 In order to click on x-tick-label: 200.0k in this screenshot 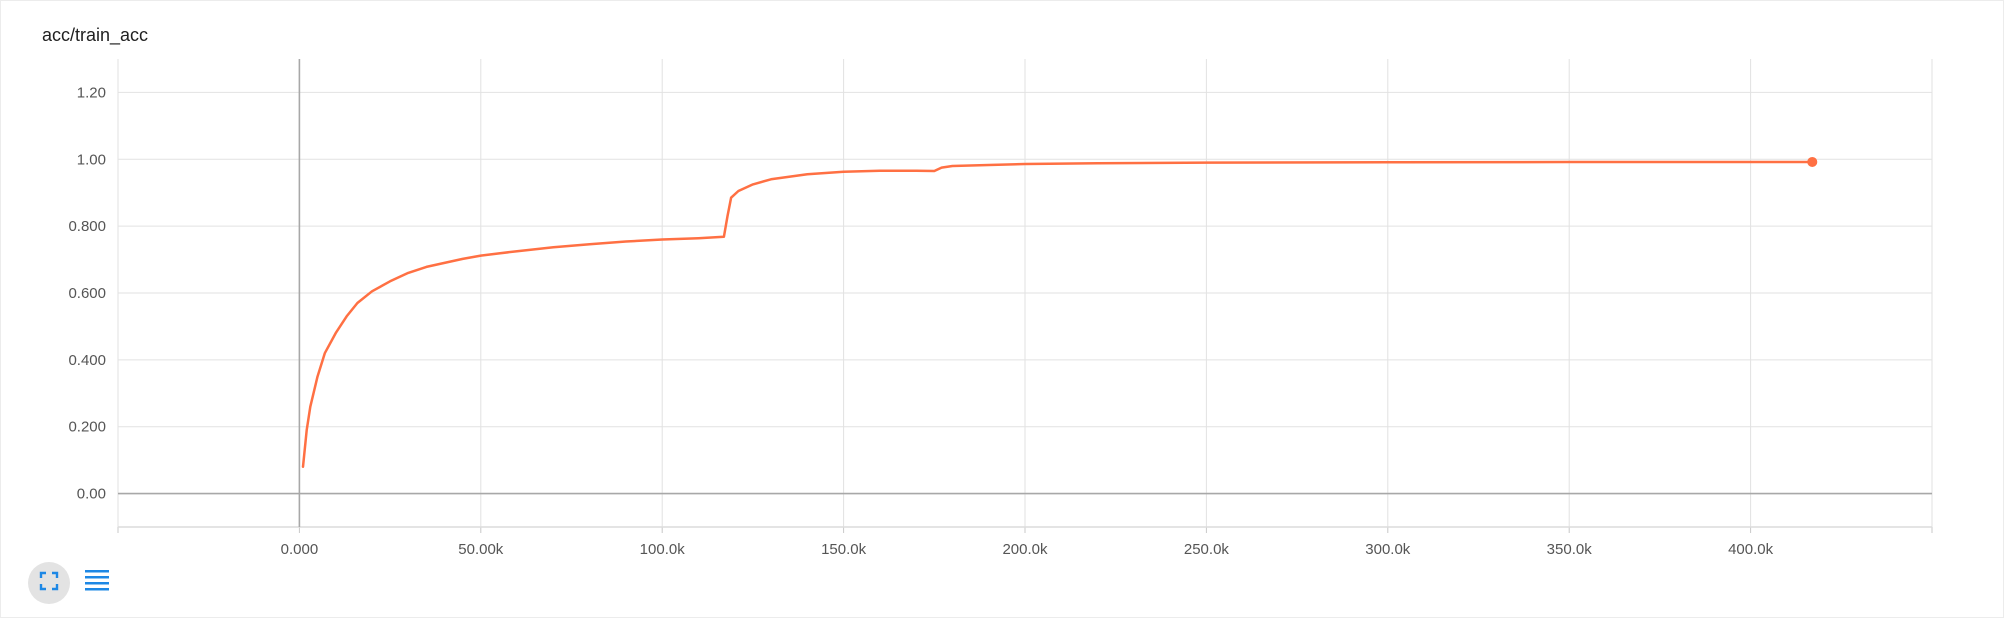, I will do `click(1025, 549)`.